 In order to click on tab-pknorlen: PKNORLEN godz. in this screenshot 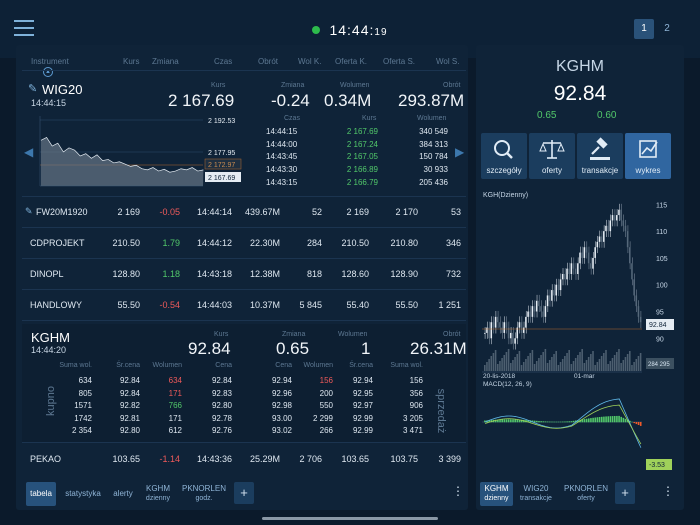, I will do `click(204, 494)`.